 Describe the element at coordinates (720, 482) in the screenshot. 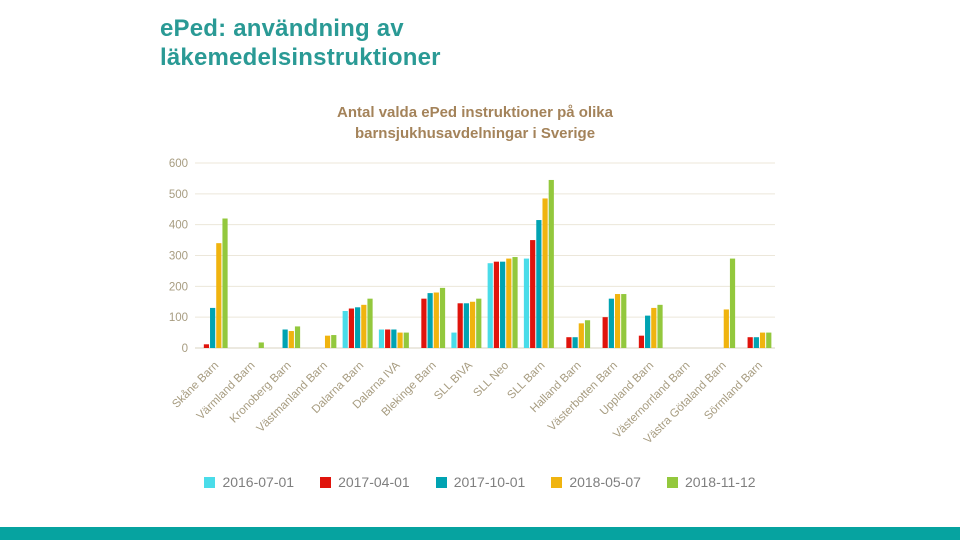

I see `legend-label: 2018-11-12` at that location.